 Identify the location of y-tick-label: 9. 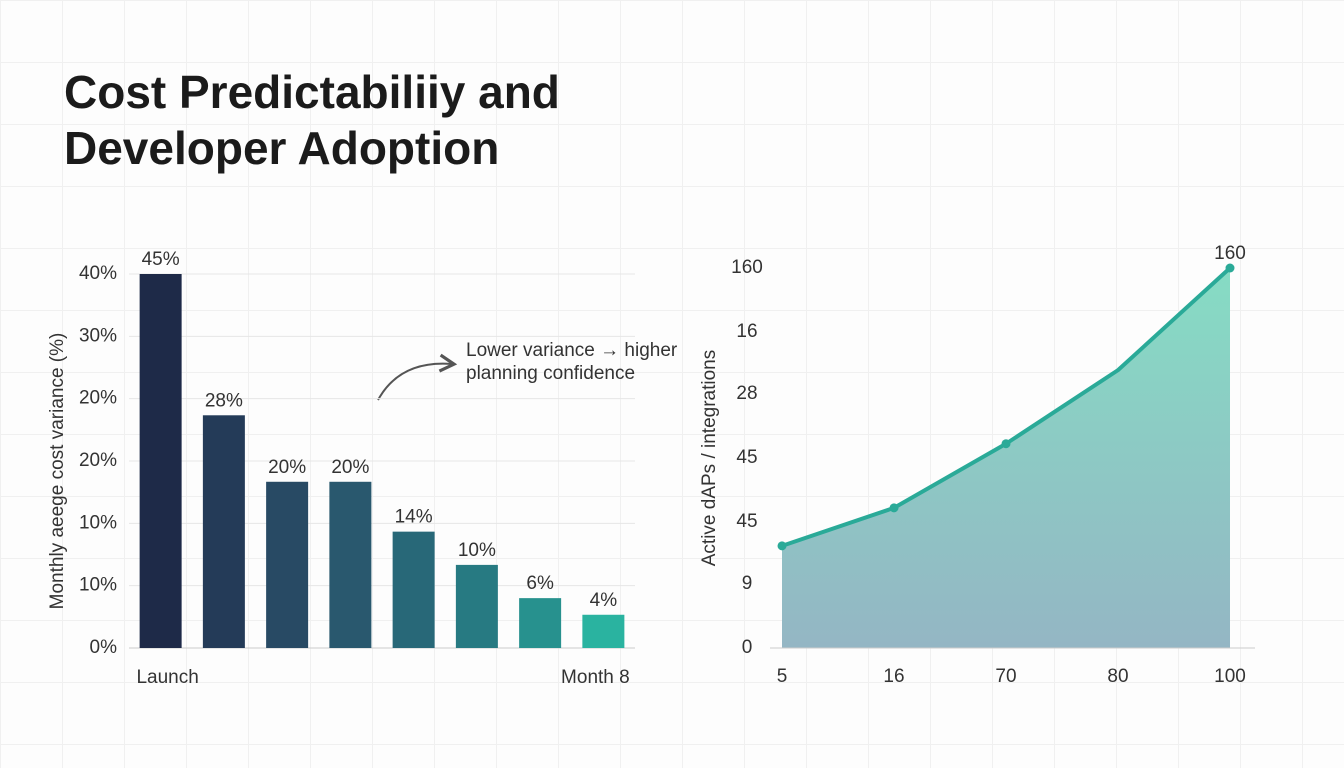
(747, 583).